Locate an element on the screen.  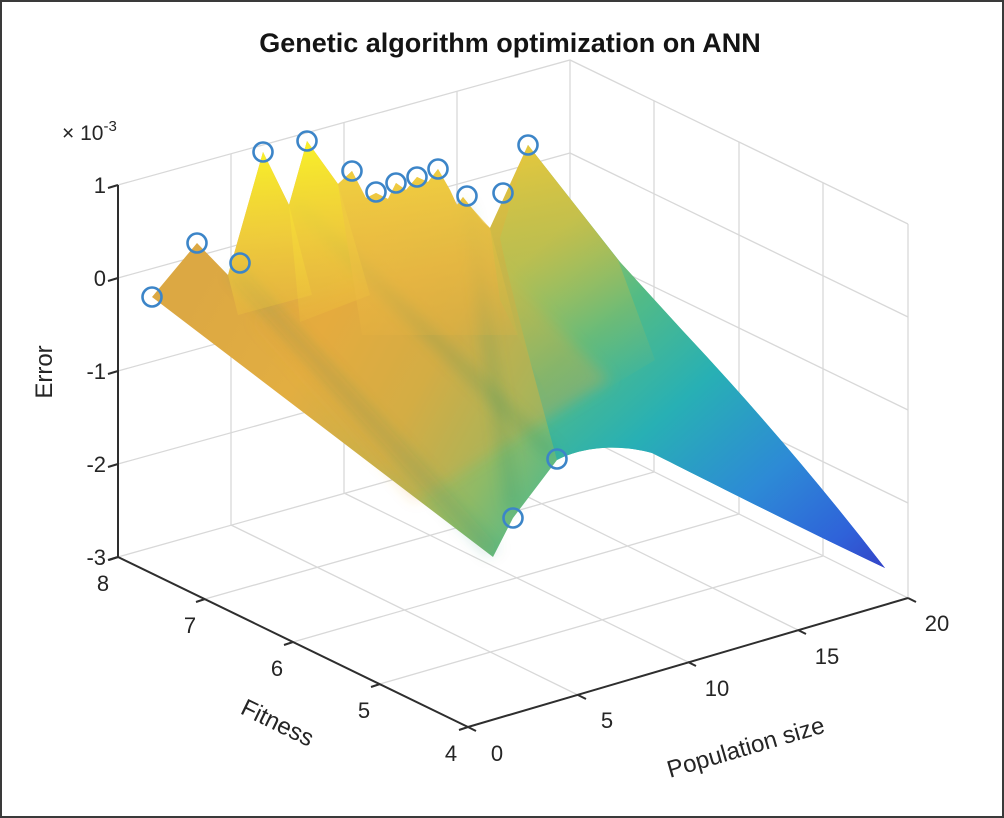
population-tick-5: 5 is located at coordinates (607, 720).